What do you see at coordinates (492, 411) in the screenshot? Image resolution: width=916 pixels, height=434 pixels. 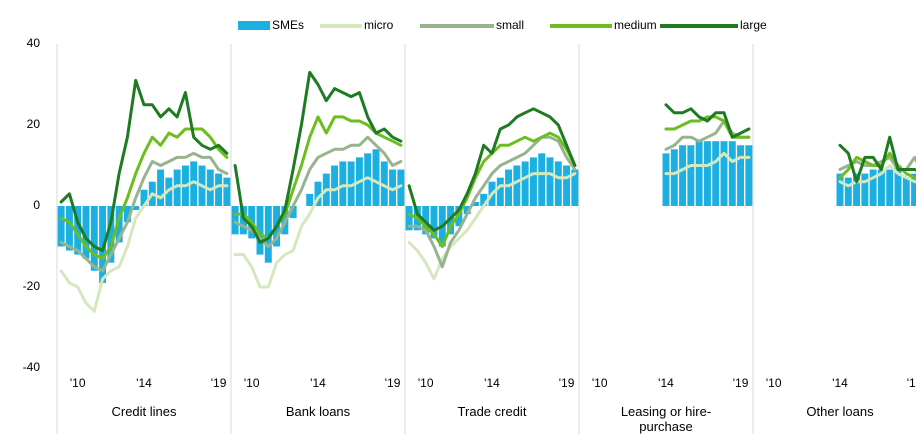 I see `panel-title: Trade credit` at bounding box center [492, 411].